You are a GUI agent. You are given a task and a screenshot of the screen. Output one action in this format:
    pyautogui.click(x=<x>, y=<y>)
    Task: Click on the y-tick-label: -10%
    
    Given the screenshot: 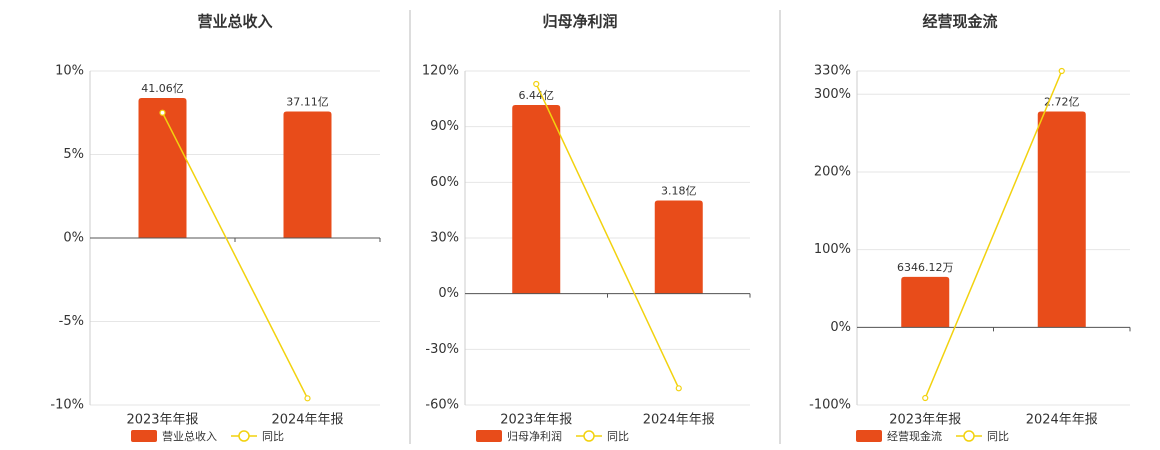 What is the action you would take?
    pyautogui.click(x=67, y=405)
    